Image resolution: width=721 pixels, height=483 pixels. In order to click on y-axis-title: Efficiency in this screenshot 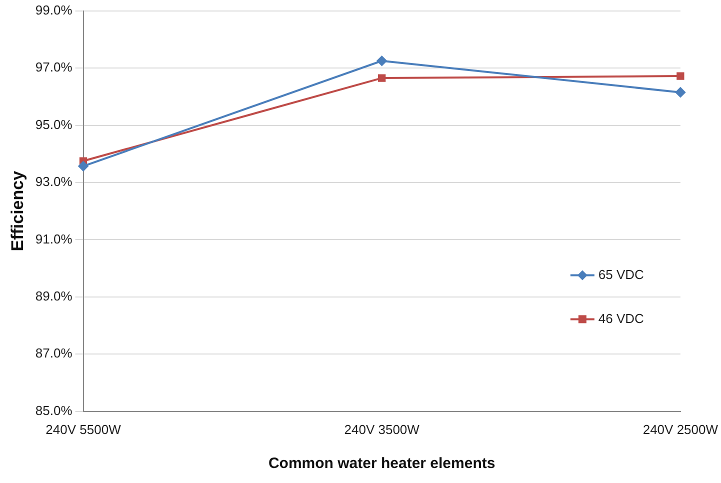, I will do `click(17, 211)`.